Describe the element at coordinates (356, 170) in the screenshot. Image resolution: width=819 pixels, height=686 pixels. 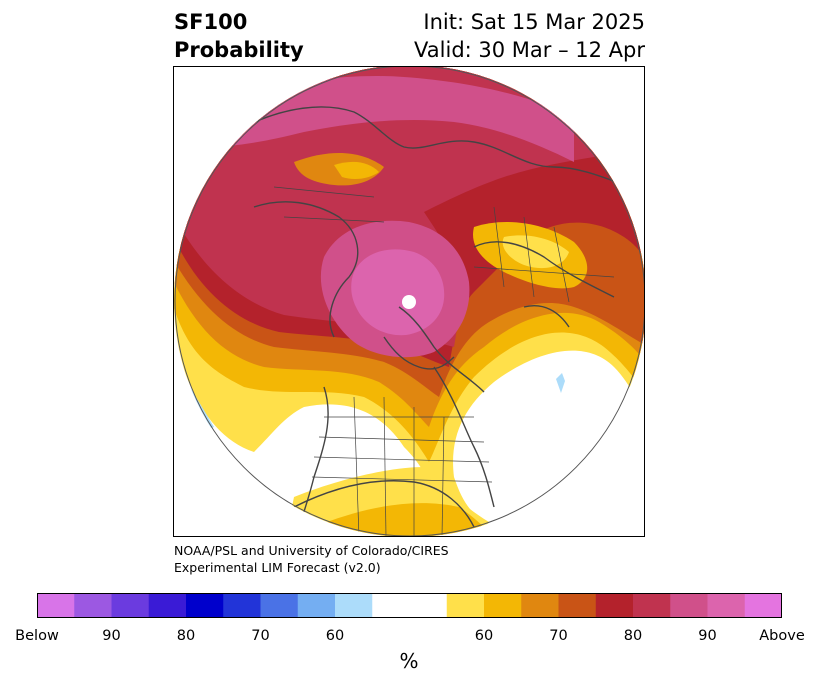
I see `prob-patch-russia-inner` at that location.